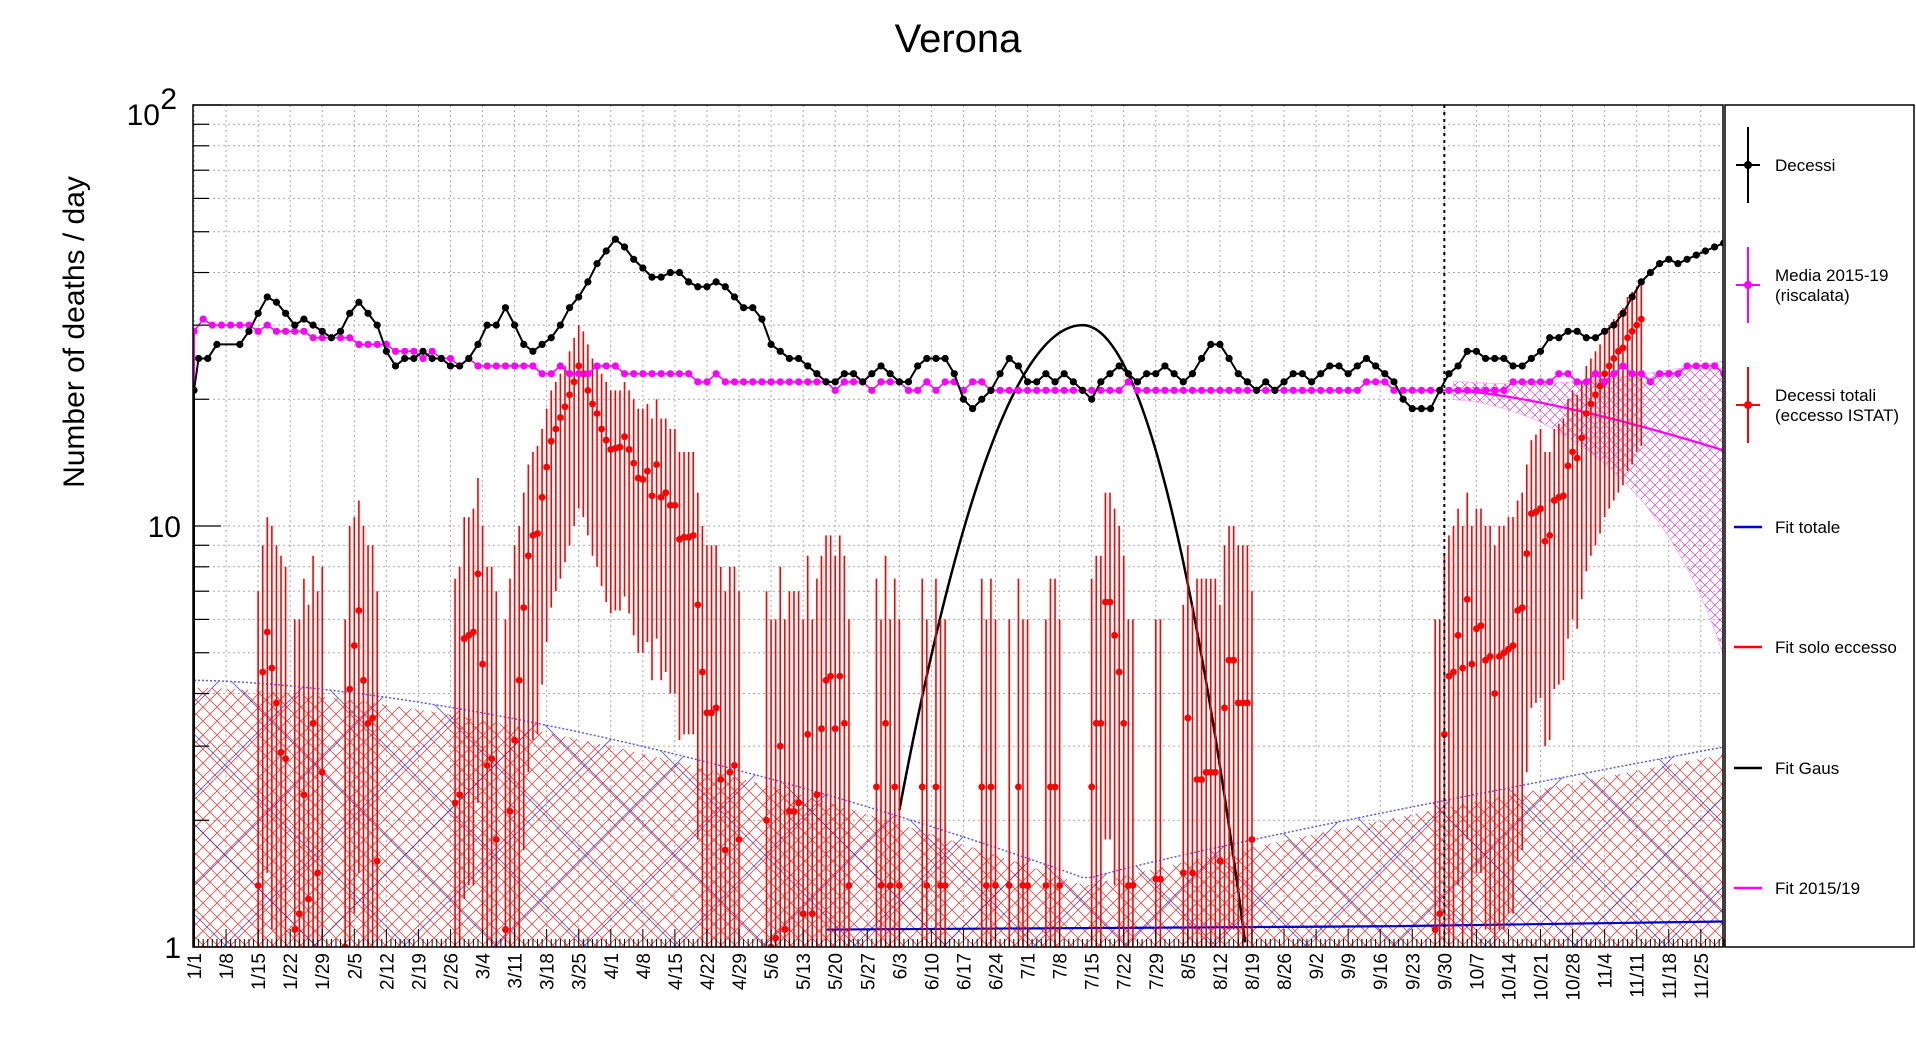 This screenshot has width=1916, height=1052. Describe the element at coordinates (740, 971) in the screenshot. I see `x-tick-label: 4/29` at that location.